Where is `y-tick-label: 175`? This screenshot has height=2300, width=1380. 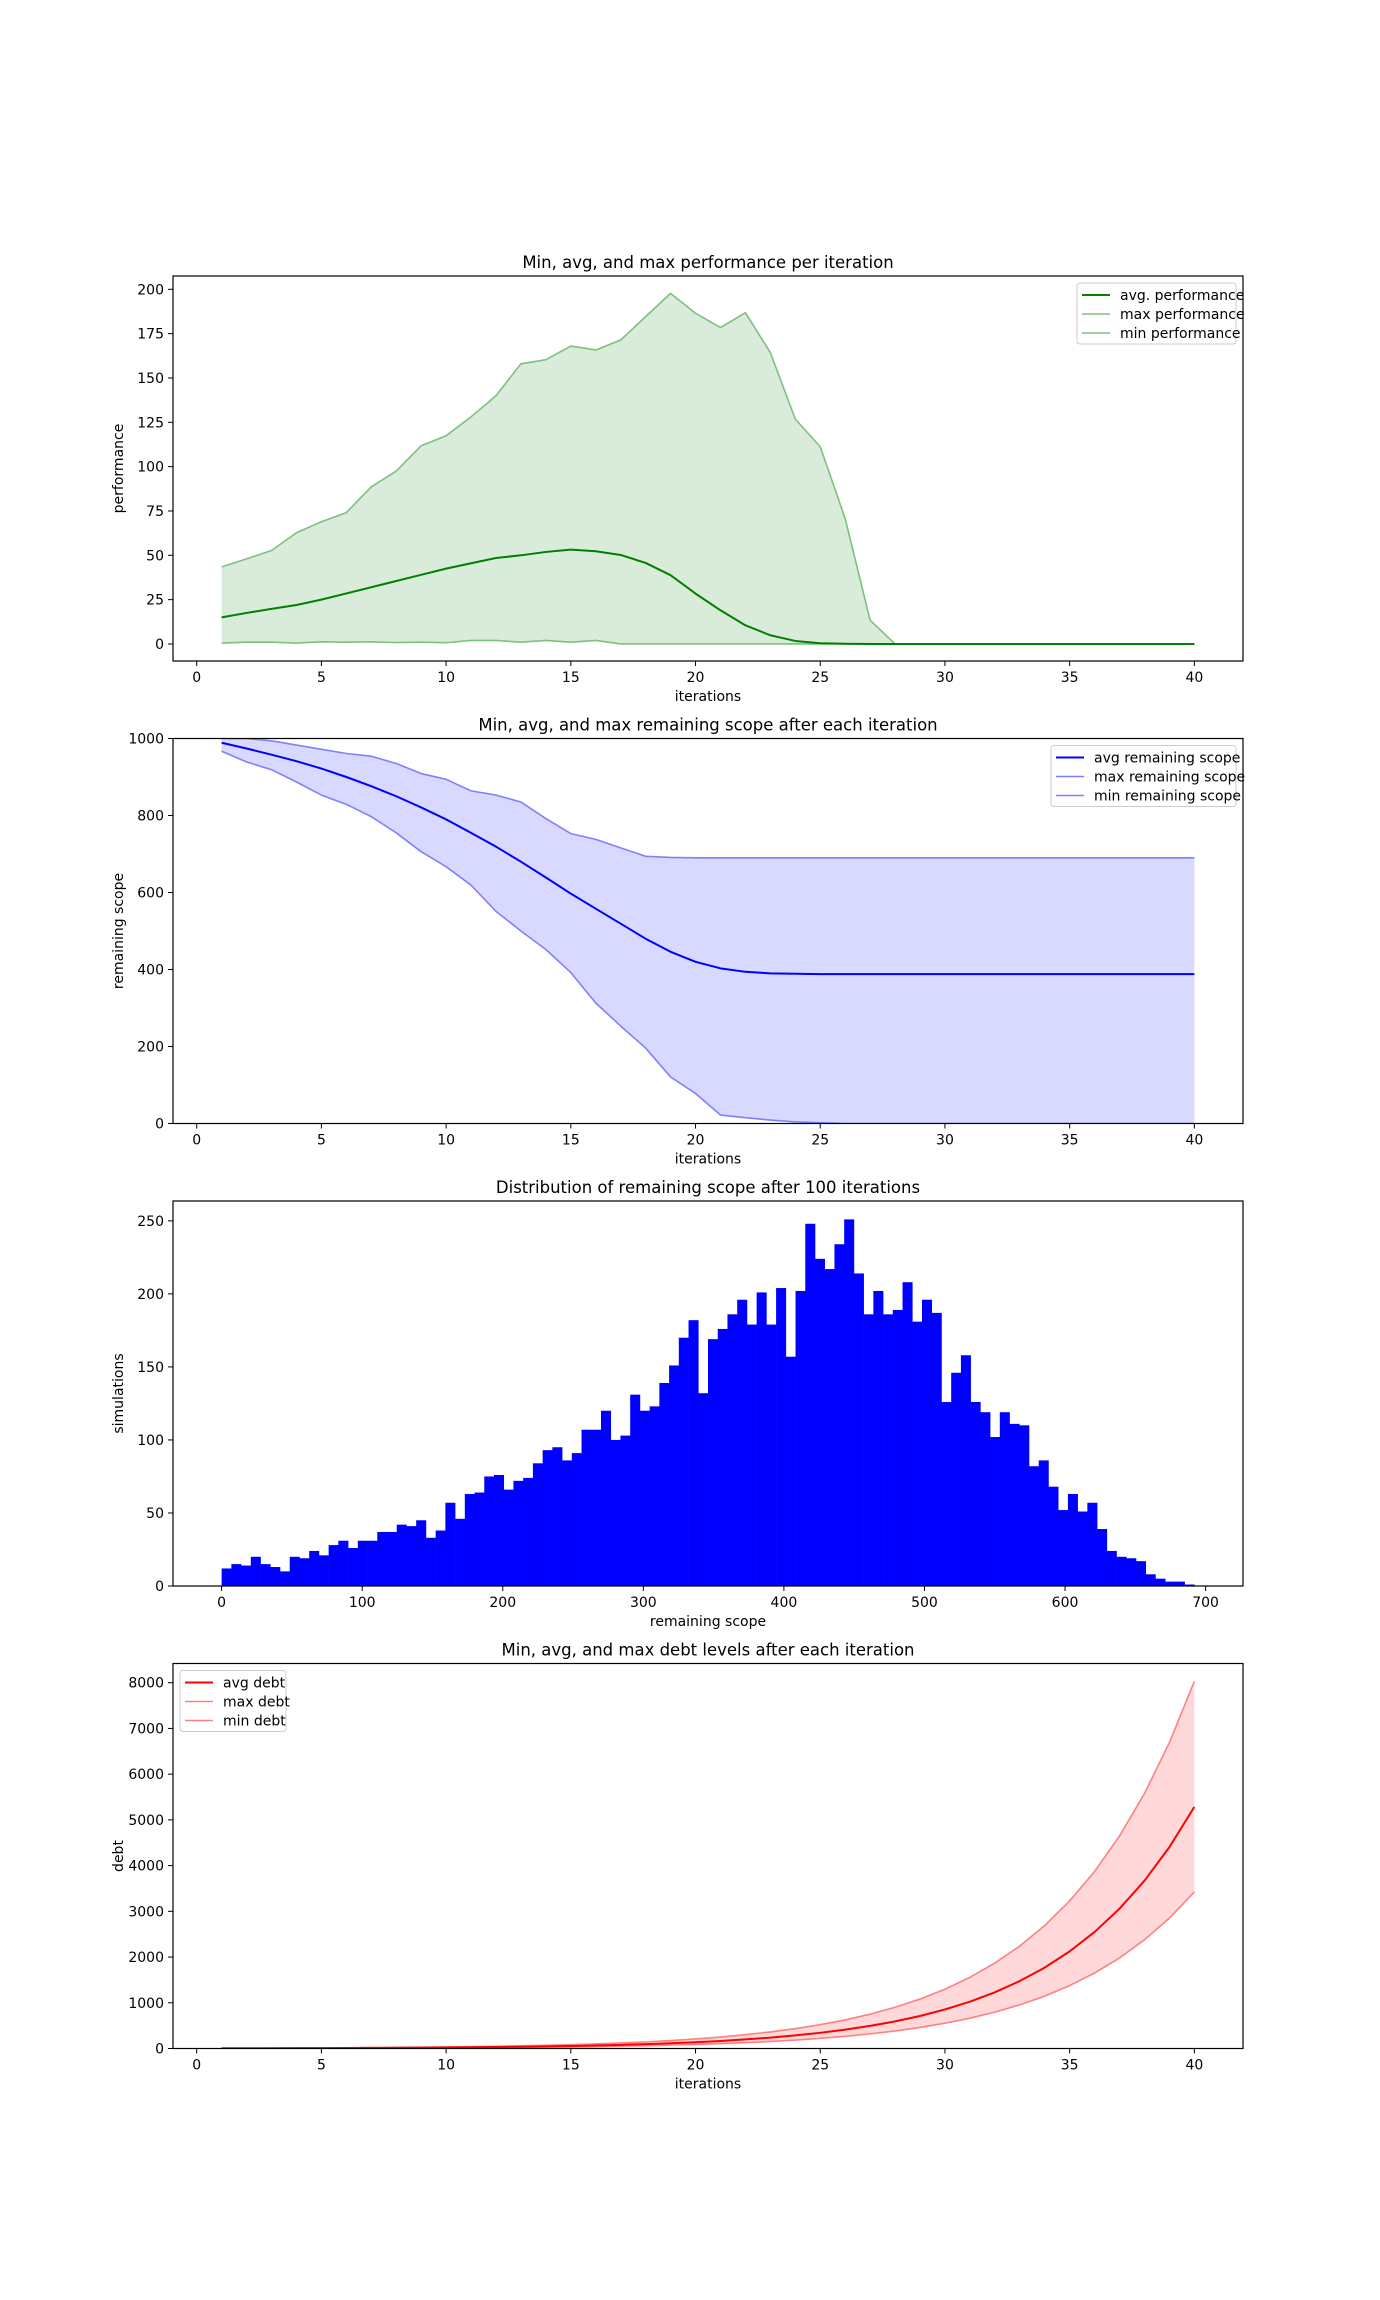 y-tick-label: 175 is located at coordinates (150, 335).